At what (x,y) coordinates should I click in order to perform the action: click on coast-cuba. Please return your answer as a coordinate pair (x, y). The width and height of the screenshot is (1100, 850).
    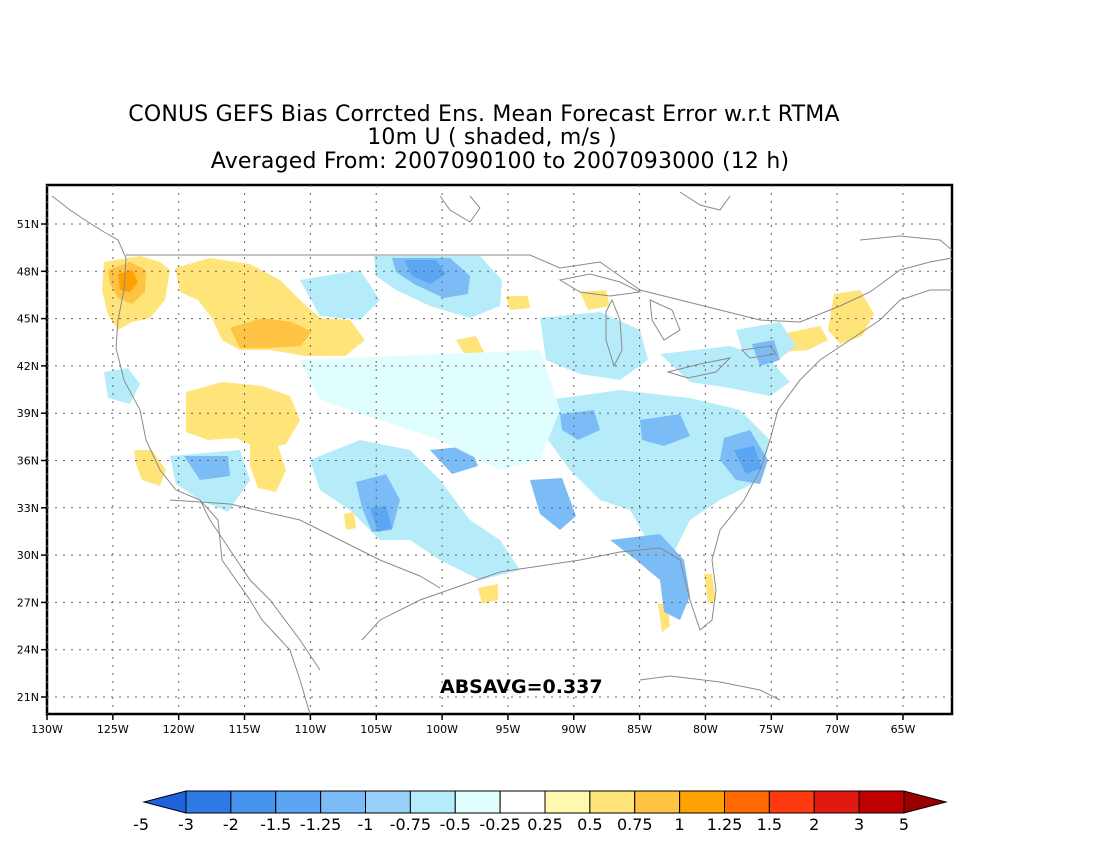
    Looking at the image, I should click on (710, 688).